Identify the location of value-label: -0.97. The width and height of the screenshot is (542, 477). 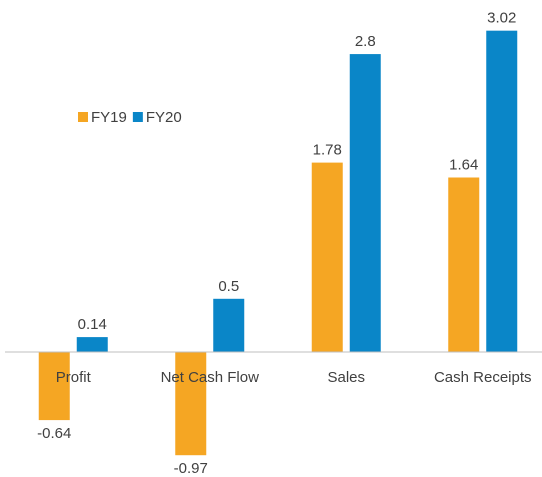
(191, 468).